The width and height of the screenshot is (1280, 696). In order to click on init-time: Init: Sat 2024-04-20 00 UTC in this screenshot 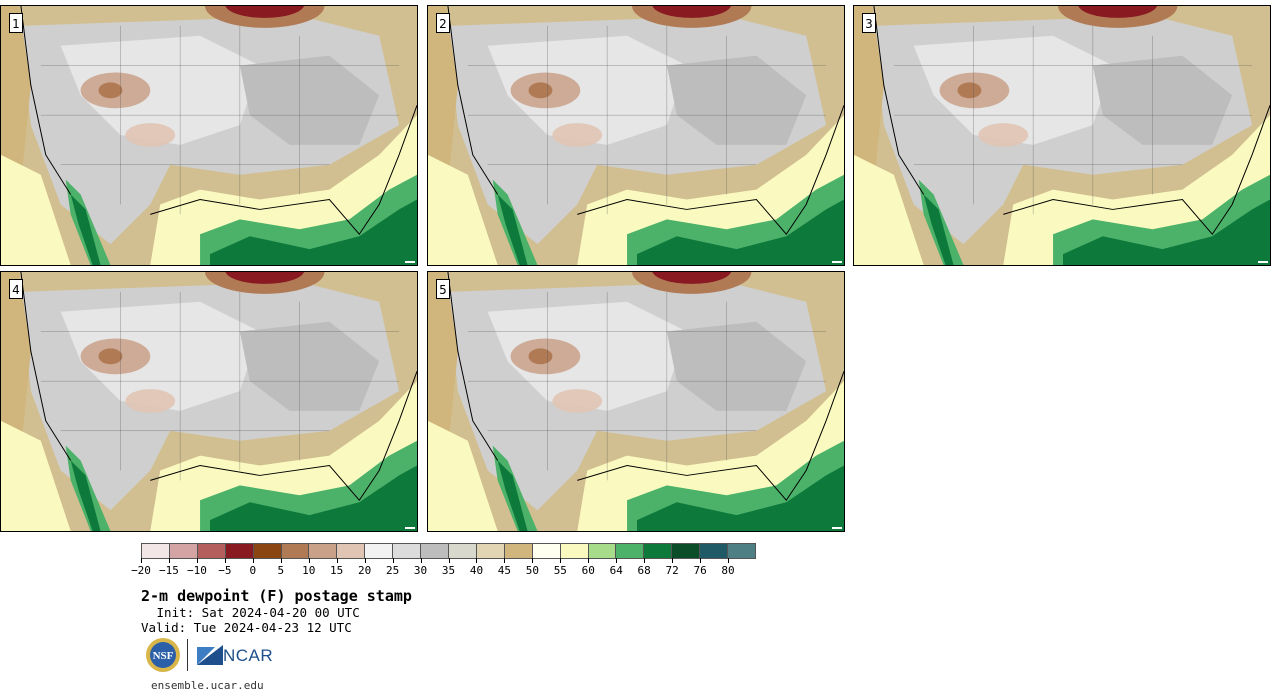, I will do `click(254, 612)`.